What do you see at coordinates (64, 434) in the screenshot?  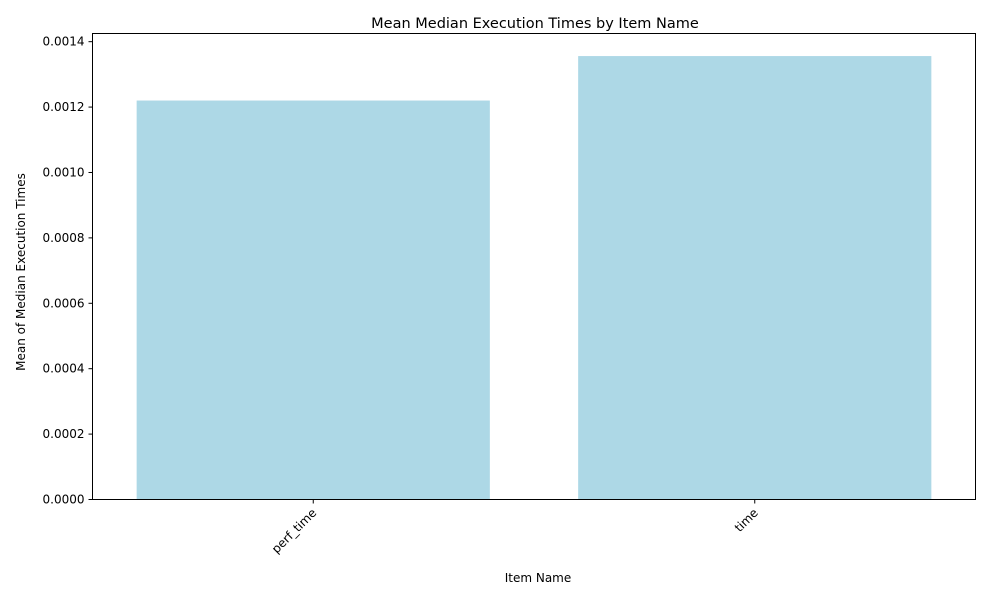 I see `y-tick-label: 0.0002` at bounding box center [64, 434].